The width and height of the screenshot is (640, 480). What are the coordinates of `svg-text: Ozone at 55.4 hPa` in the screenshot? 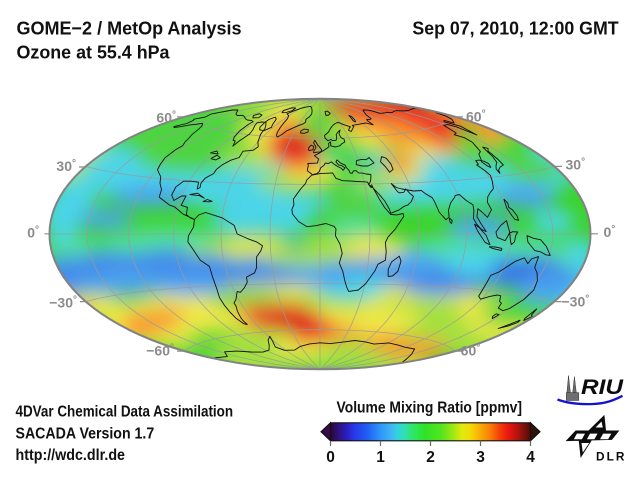 It's located at (94, 52).